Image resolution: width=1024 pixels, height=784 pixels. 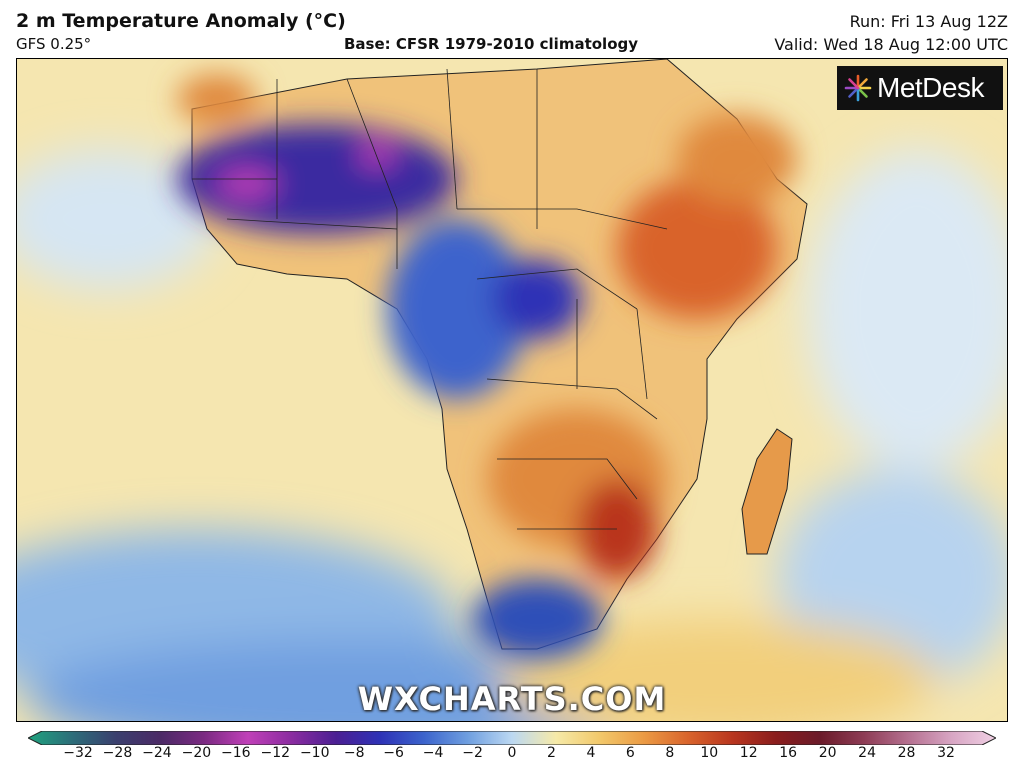 What do you see at coordinates (457, 309) in the screenshot?
I see `congo-basin-cold-anomaly` at bounding box center [457, 309].